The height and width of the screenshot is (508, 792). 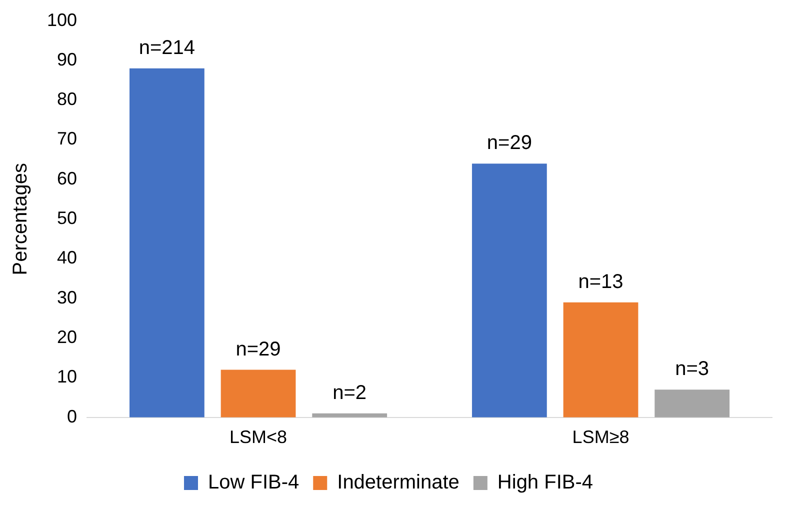 I want to click on legend-label: High FIB-4, so click(x=545, y=483).